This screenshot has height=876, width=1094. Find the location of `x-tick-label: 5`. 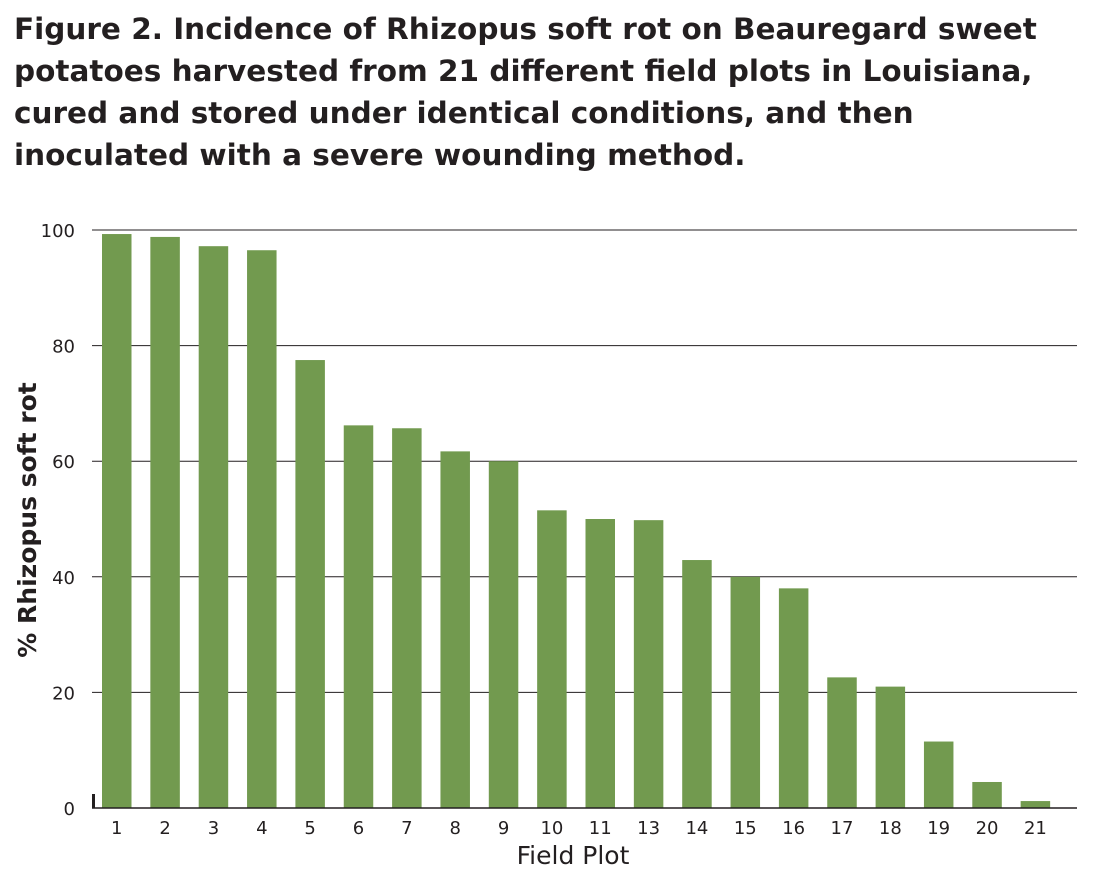

x-tick-label: 5 is located at coordinates (309, 828).